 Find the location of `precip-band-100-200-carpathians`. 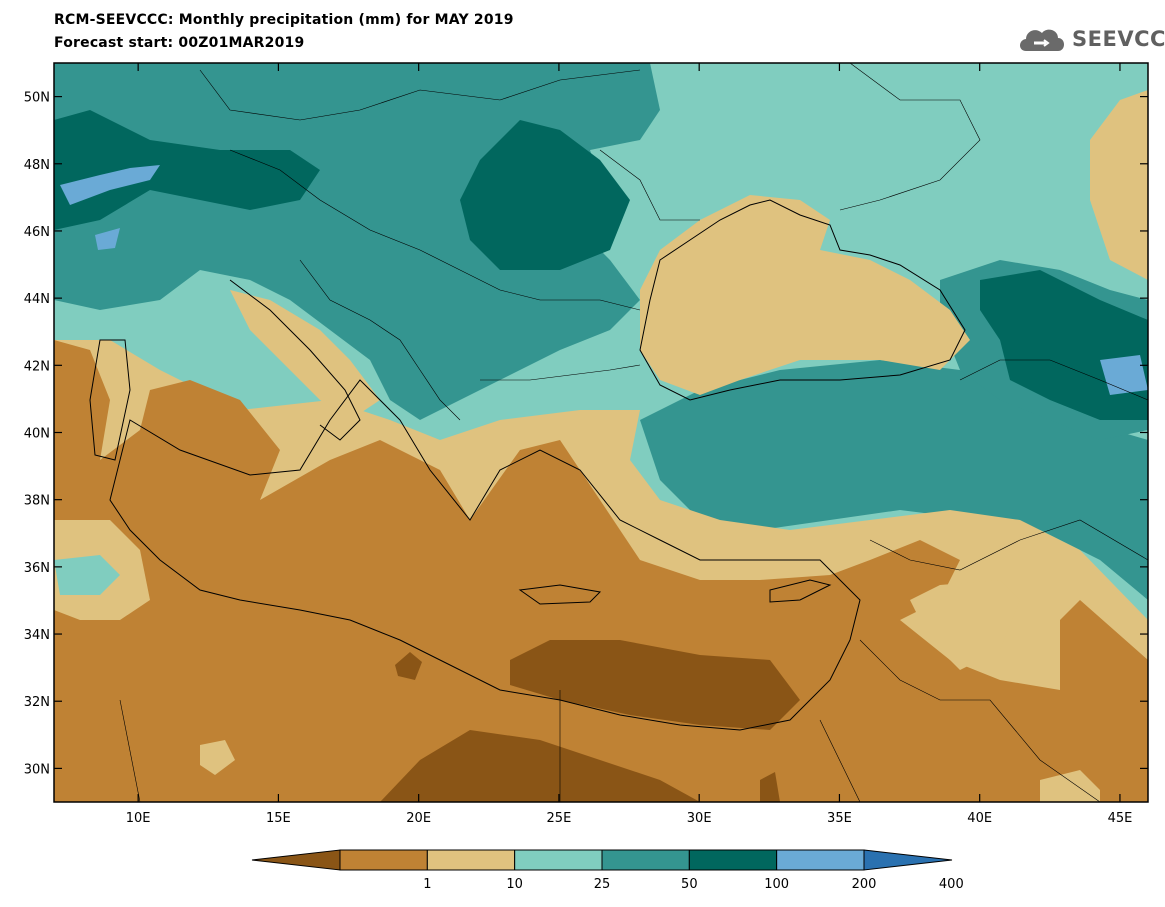

precip-band-100-200-carpathians is located at coordinates (545, 195).